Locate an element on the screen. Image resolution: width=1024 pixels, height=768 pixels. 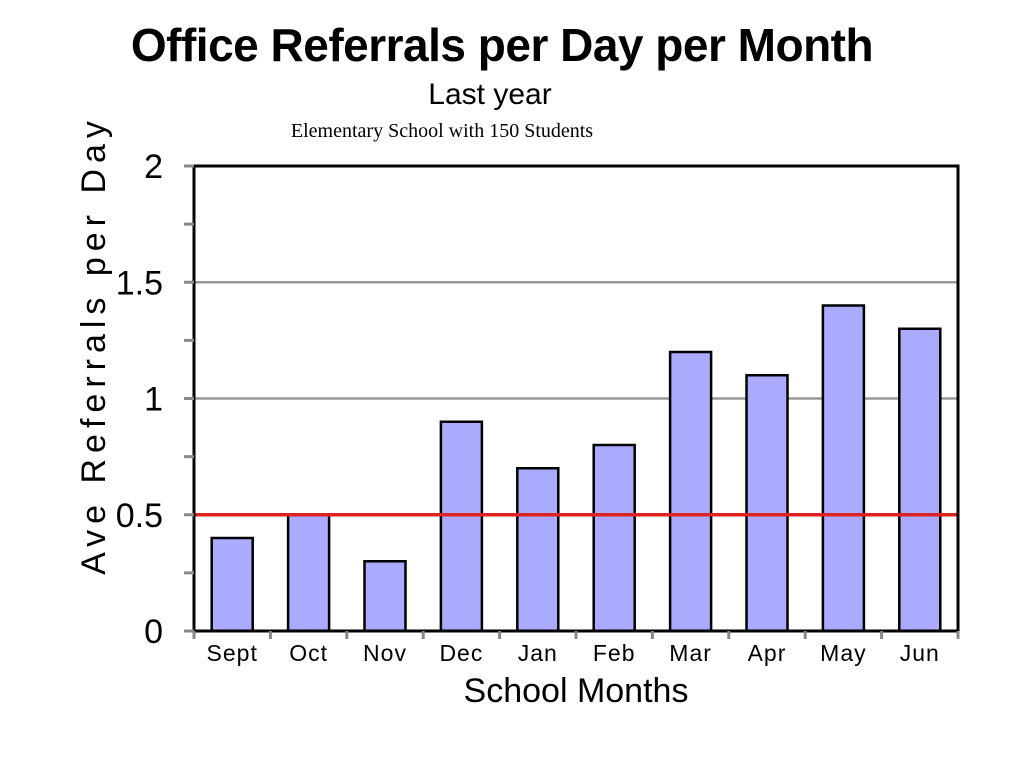
bar-sept is located at coordinates (232, 584).